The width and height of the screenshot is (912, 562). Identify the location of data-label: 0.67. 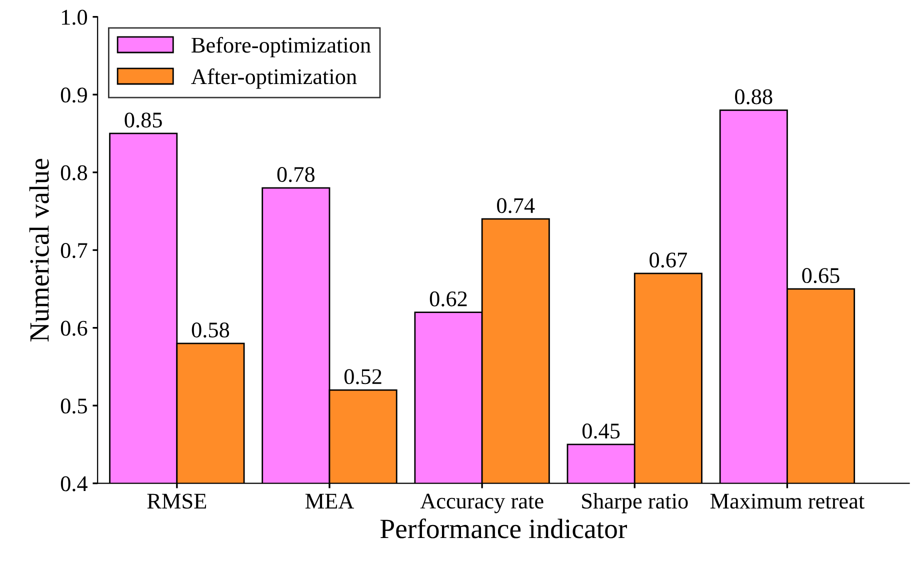
(669, 260).